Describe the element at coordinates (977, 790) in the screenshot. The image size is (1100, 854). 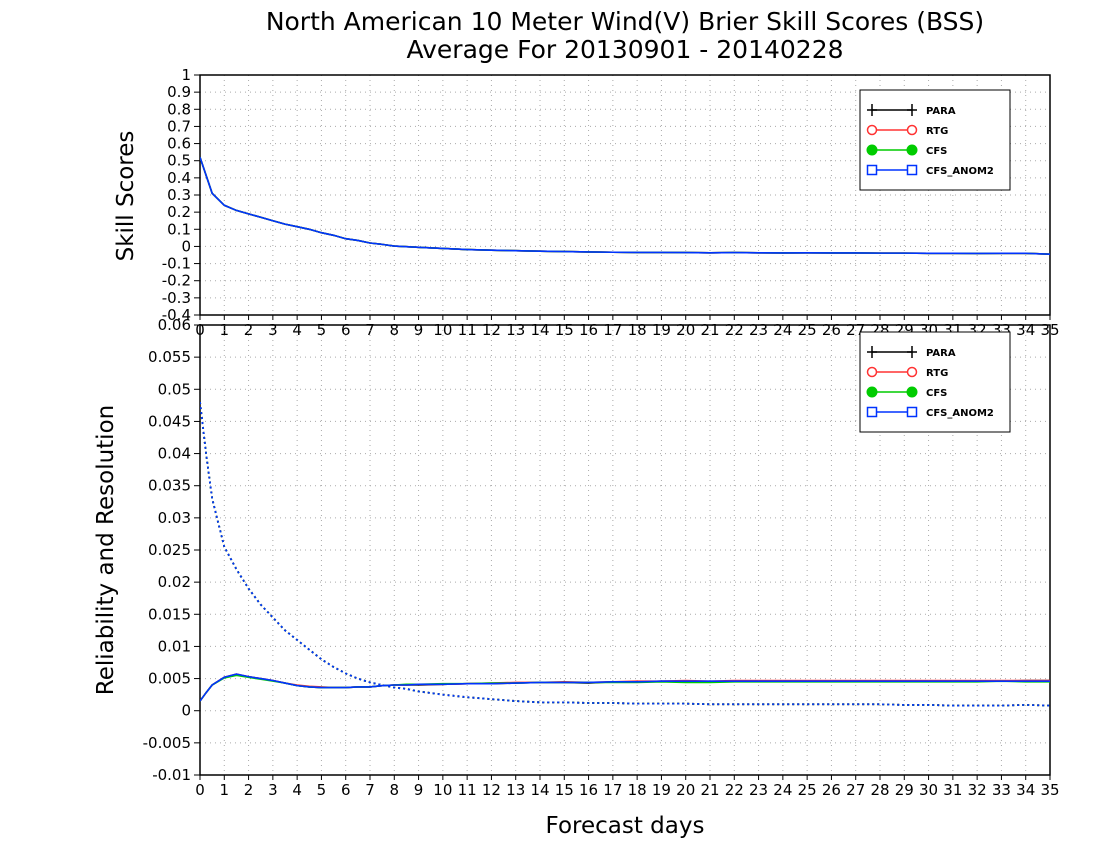
I see `bottom-x-tick-label: 32` at that location.